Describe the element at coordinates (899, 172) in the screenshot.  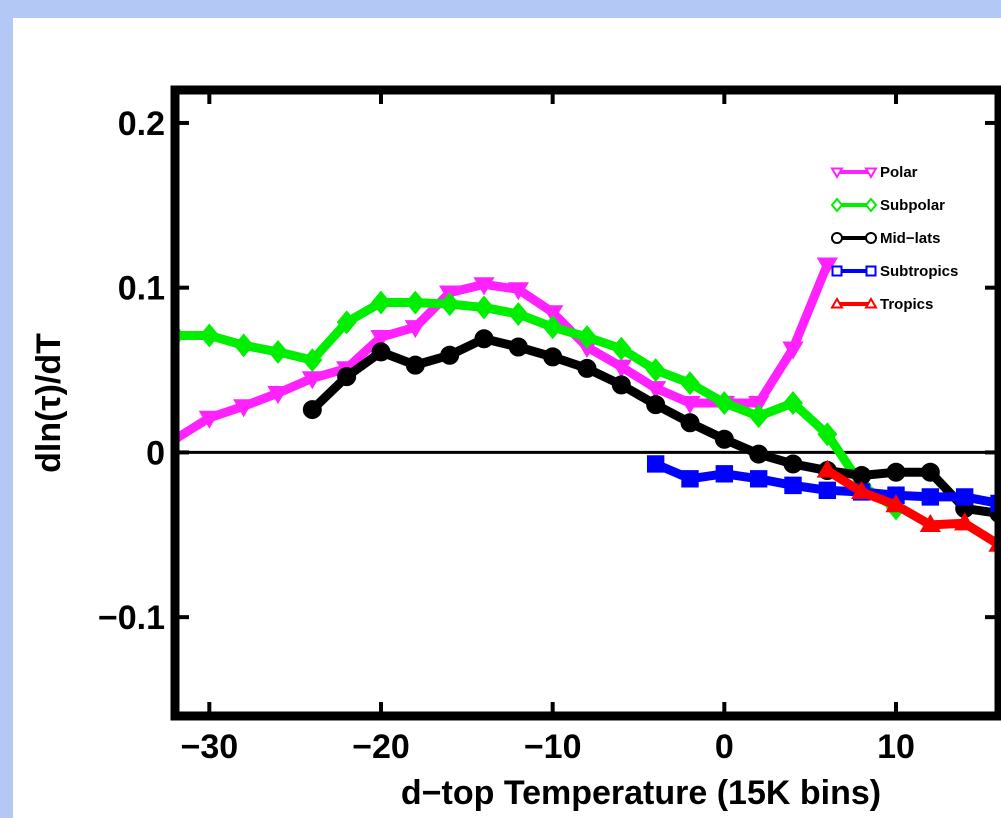
I see `legend-label: Polar` at that location.